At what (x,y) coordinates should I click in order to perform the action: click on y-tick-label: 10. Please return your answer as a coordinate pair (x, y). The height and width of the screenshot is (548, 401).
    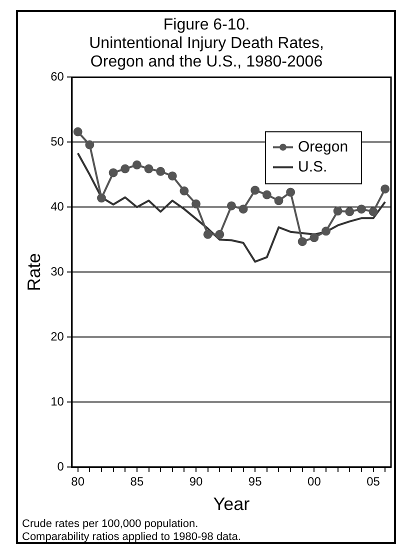
    Looking at the image, I should click on (57, 401).